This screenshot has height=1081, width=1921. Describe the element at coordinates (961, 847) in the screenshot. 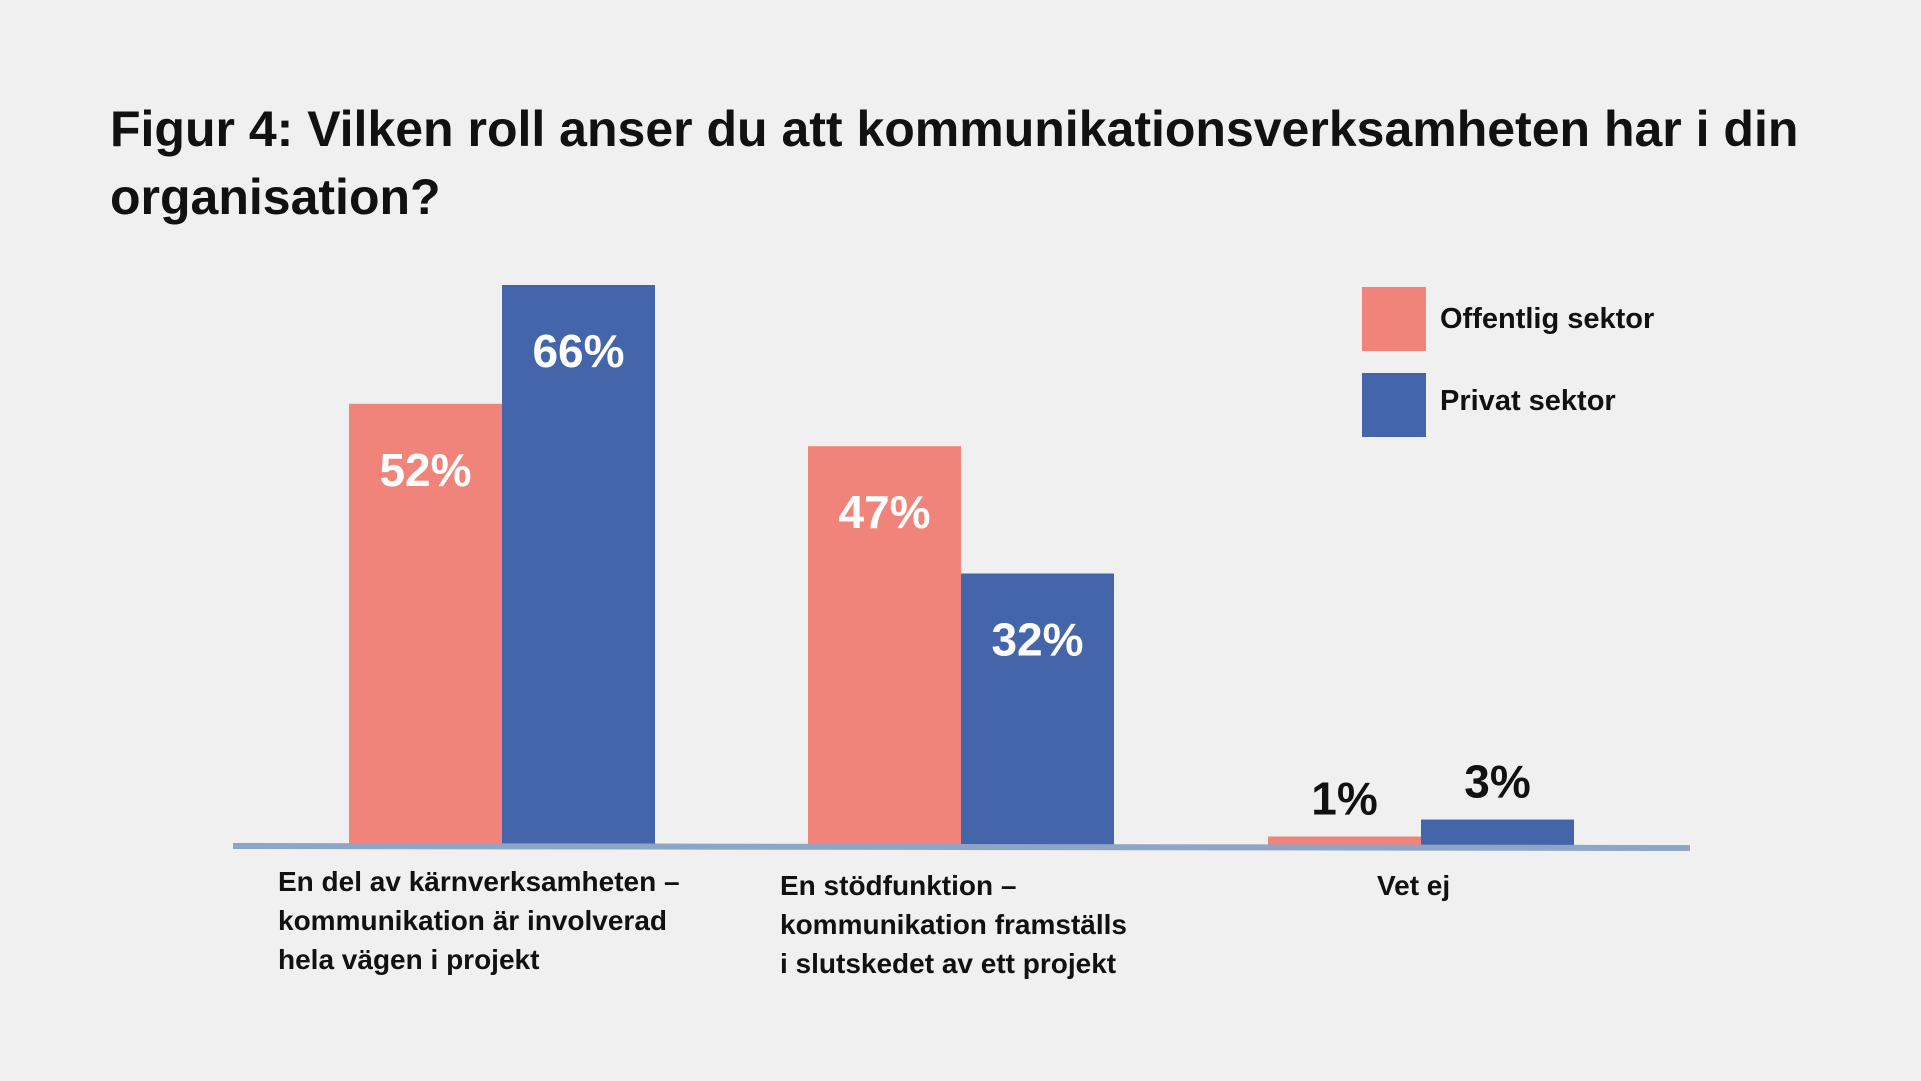

I see `x-axis-line` at that location.